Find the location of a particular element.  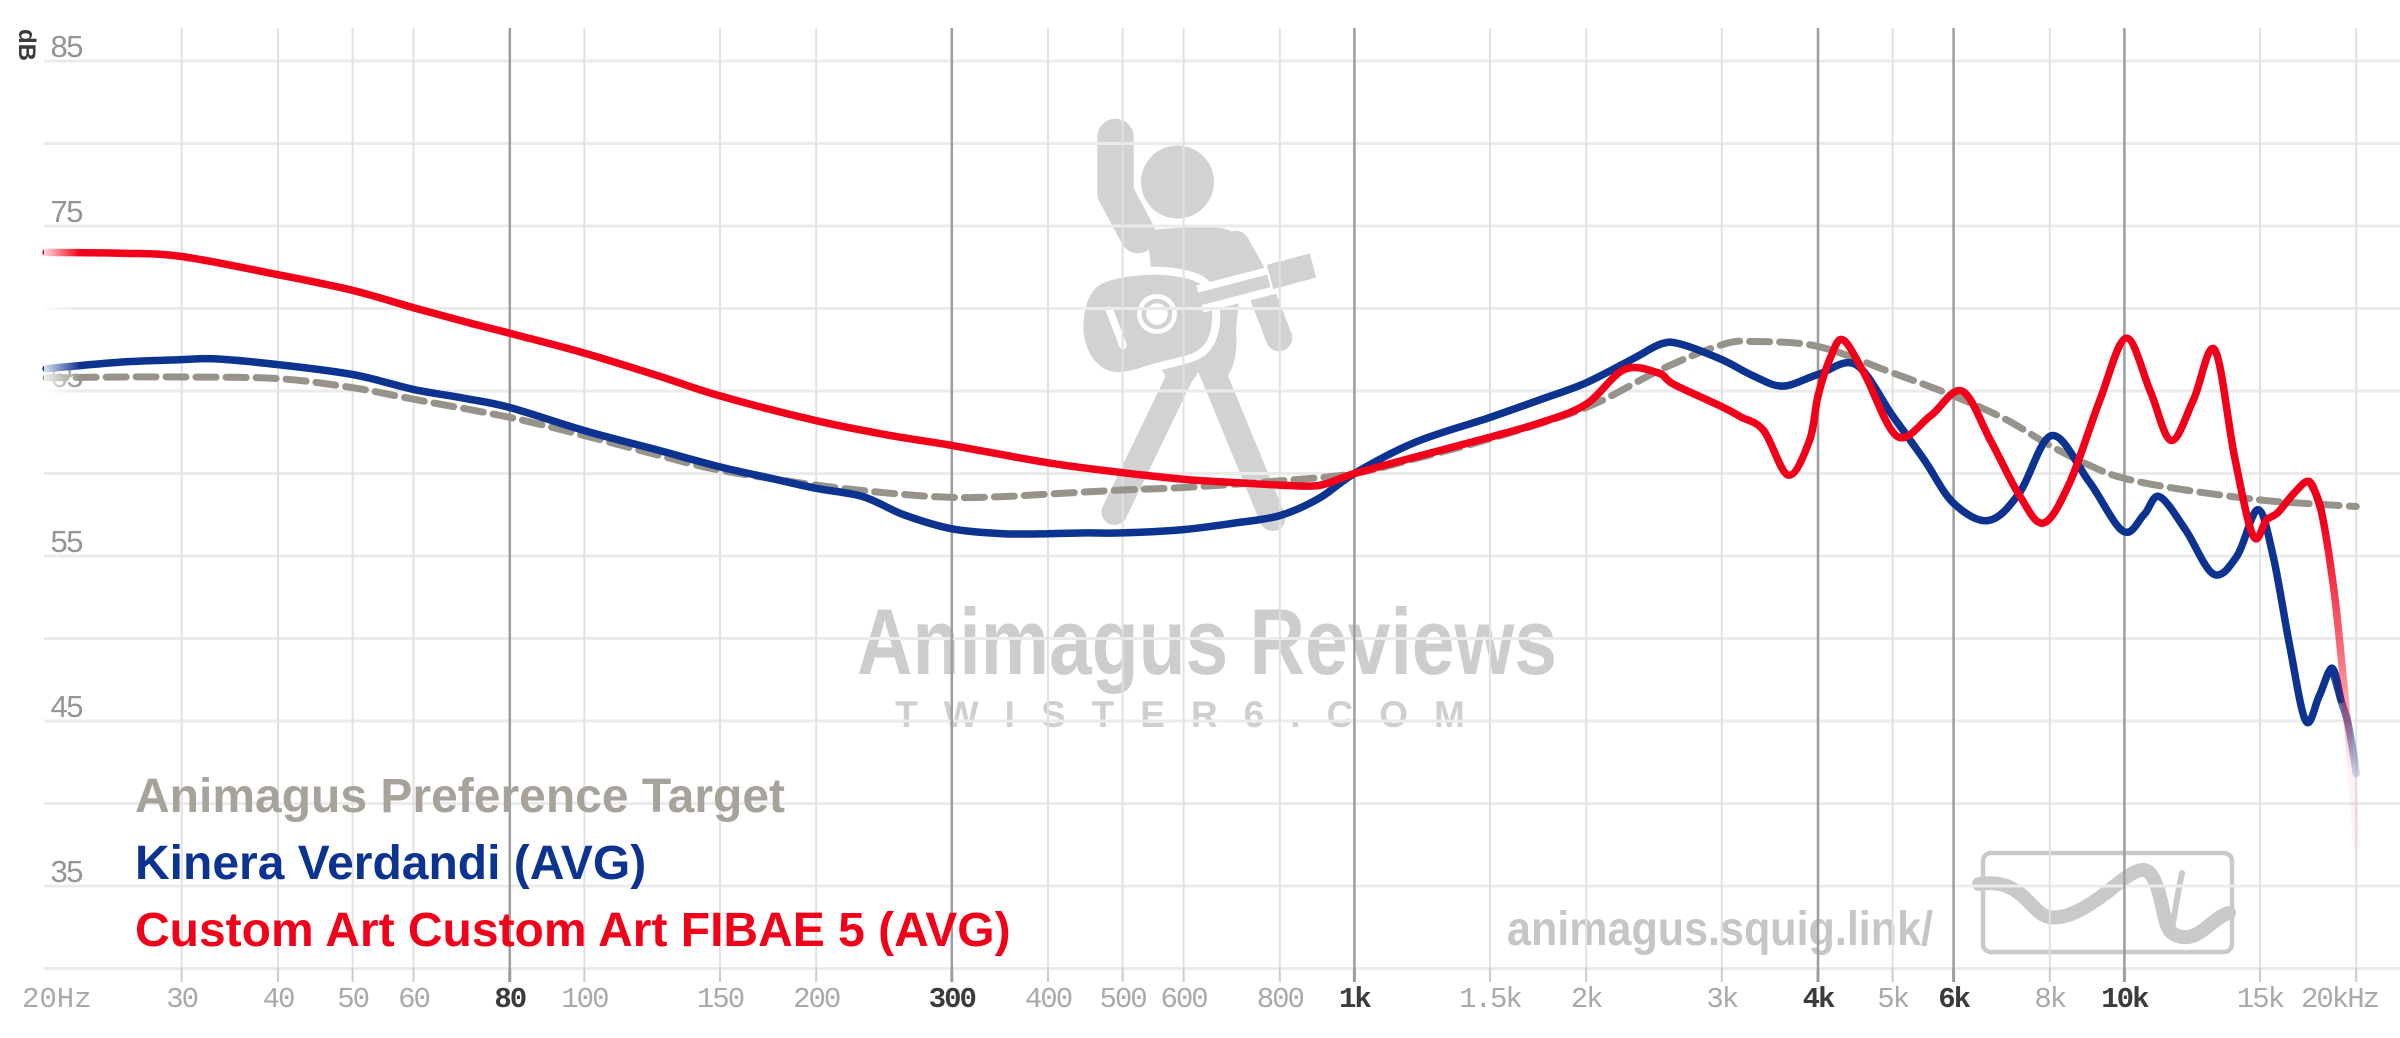

svg-text: 5k is located at coordinates (1892, 999).